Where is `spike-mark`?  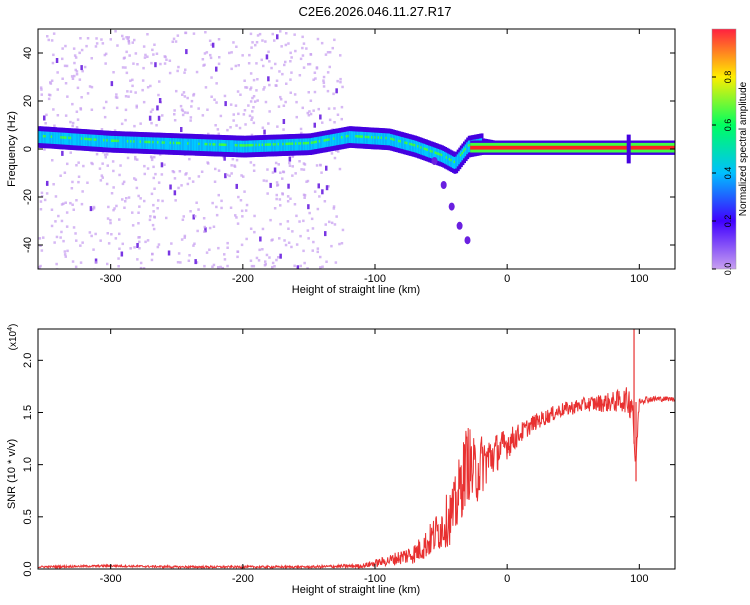 spike-mark is located at coordinates (628, 149).